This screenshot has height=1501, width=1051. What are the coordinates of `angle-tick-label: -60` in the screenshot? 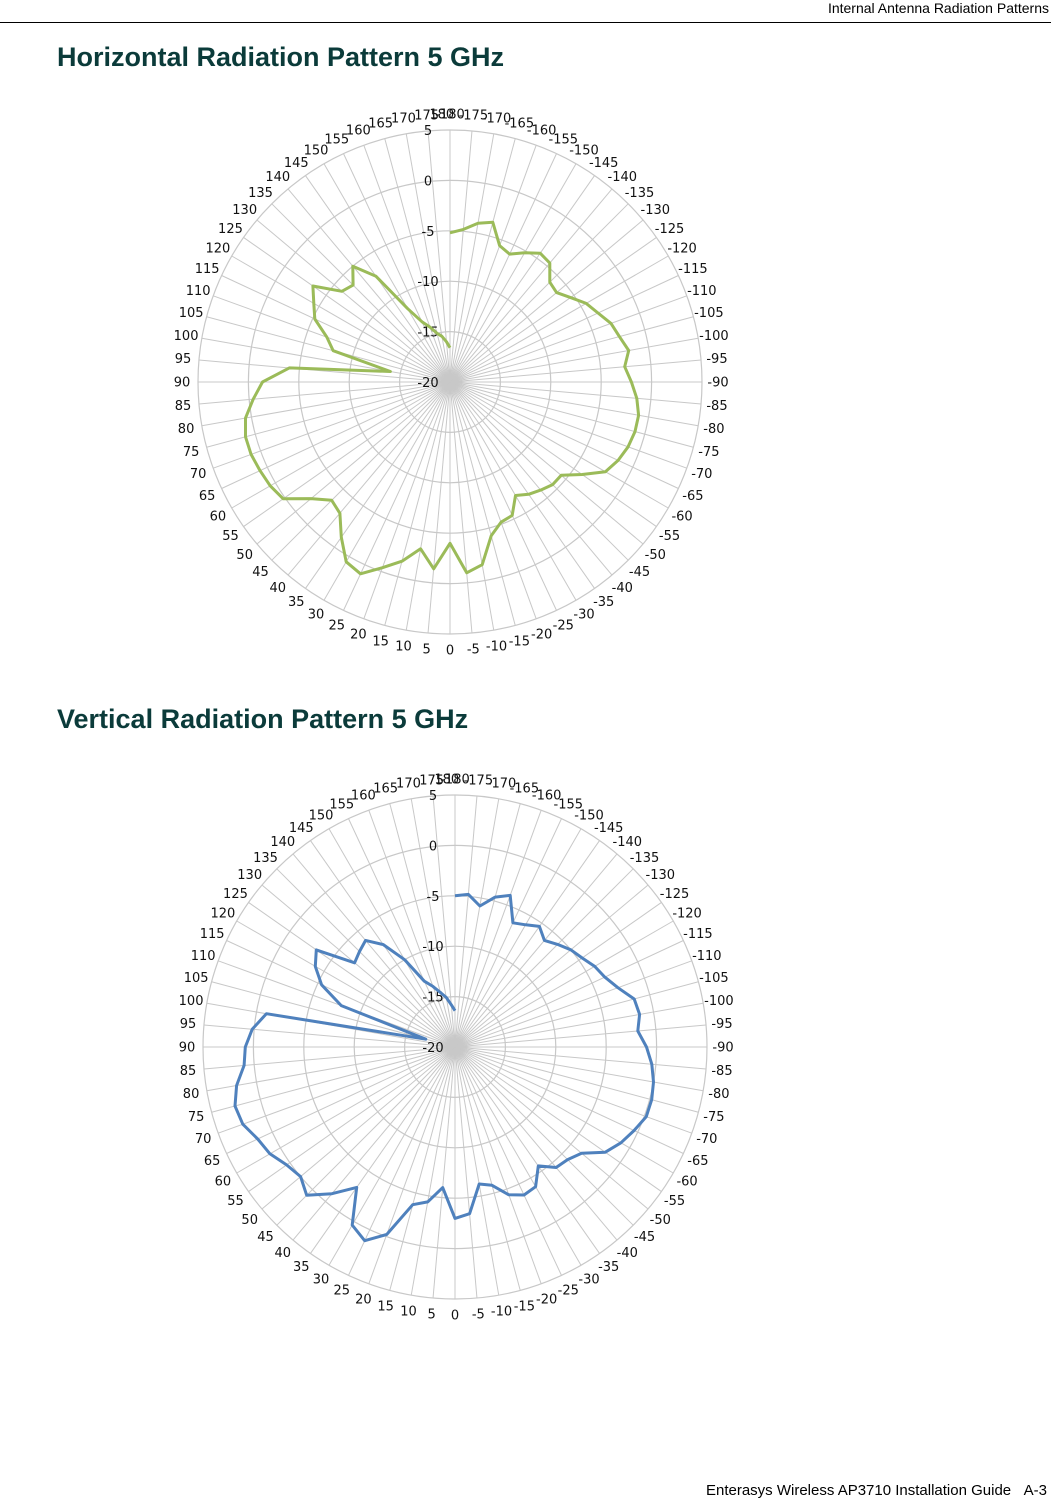 It's located at (681, 517).